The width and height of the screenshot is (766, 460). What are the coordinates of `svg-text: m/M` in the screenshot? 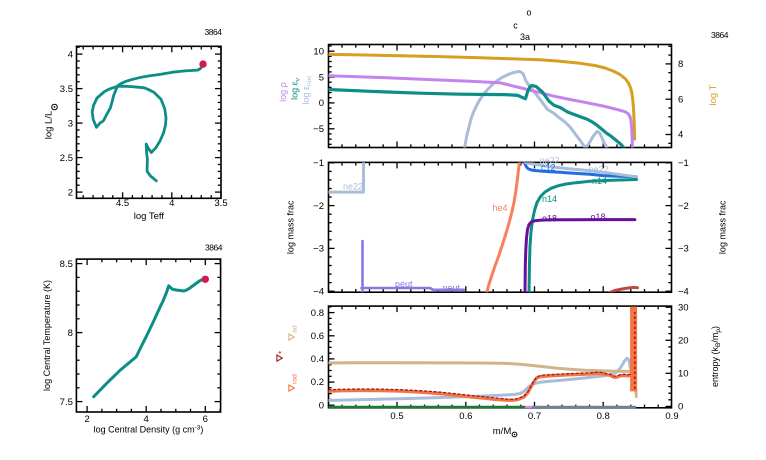 It's located at (502, 431).